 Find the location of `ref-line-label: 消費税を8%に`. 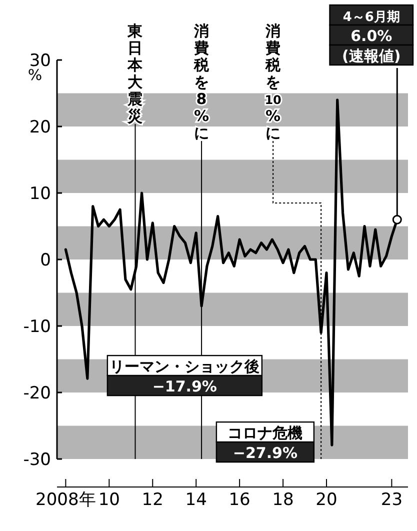

ref-line-label: 消費税を8%に is located at coordinates (201, 82).